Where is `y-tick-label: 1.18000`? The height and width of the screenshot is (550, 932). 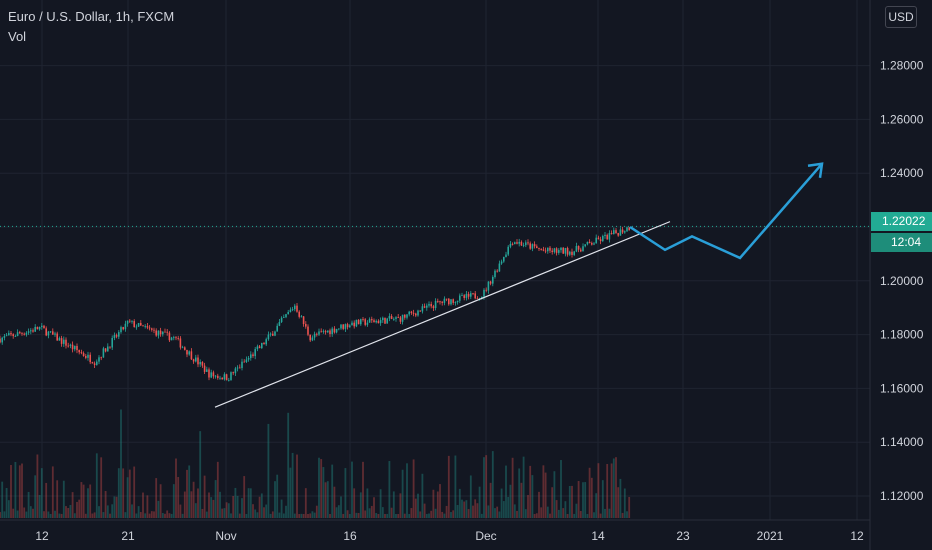
y-tick-label: 1.18000 is located at coordinates (902, 335).